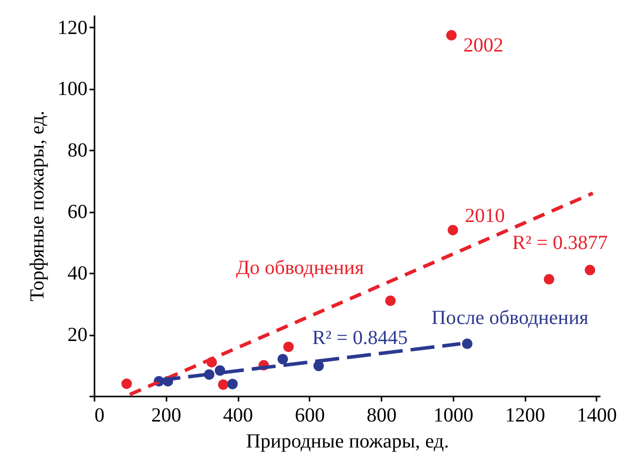  I want to click on annotation: R² = 0.3877, so click(560, 243).